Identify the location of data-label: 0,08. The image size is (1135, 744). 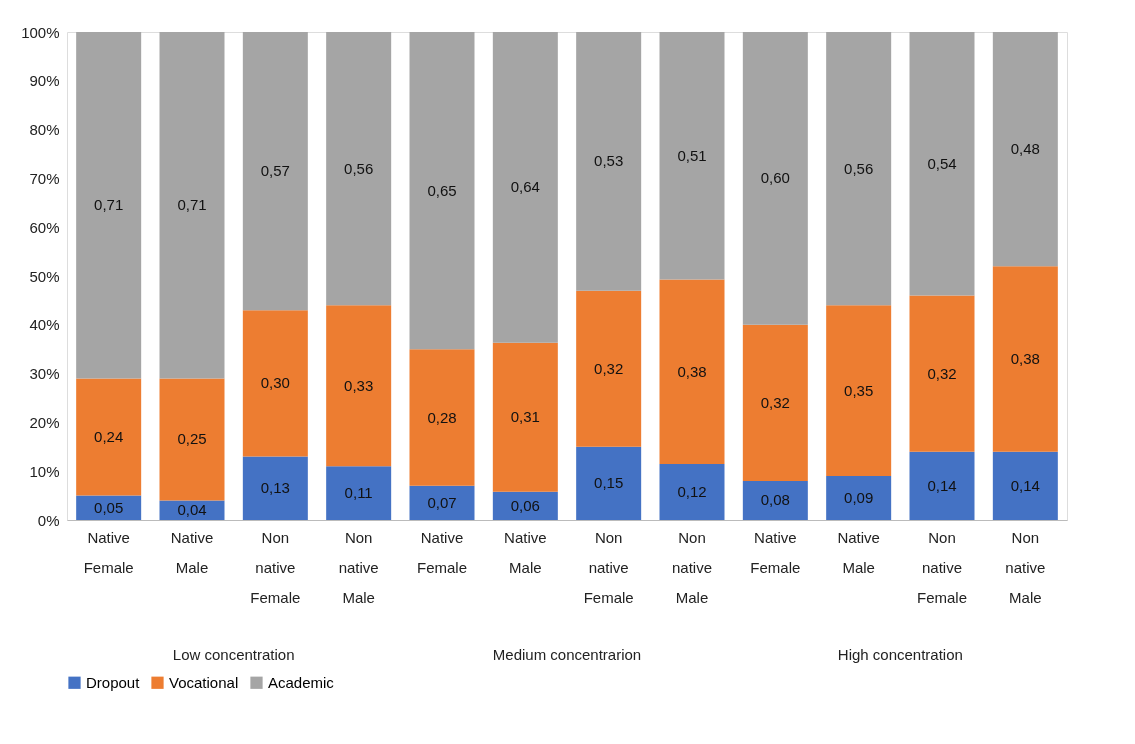
(775, 500).